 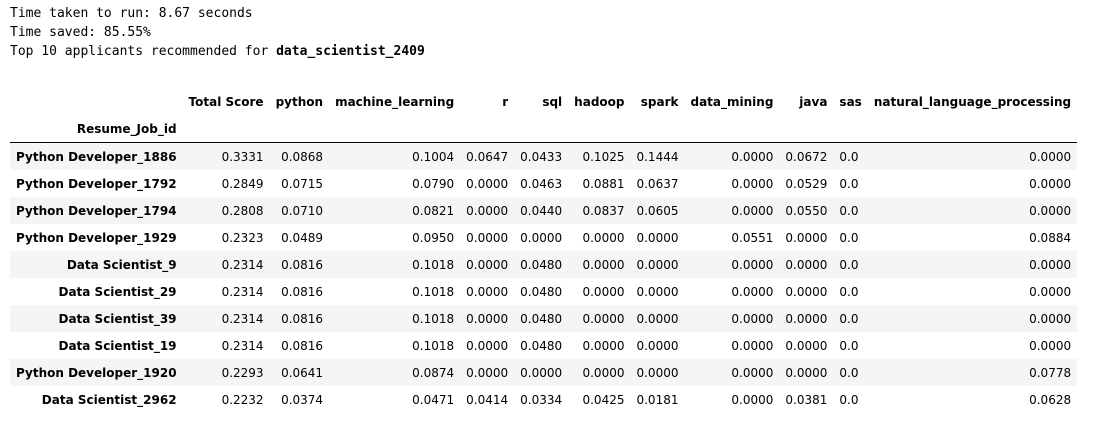 I want to click on table-cell: 0.0471, so click(x=433, y=399).